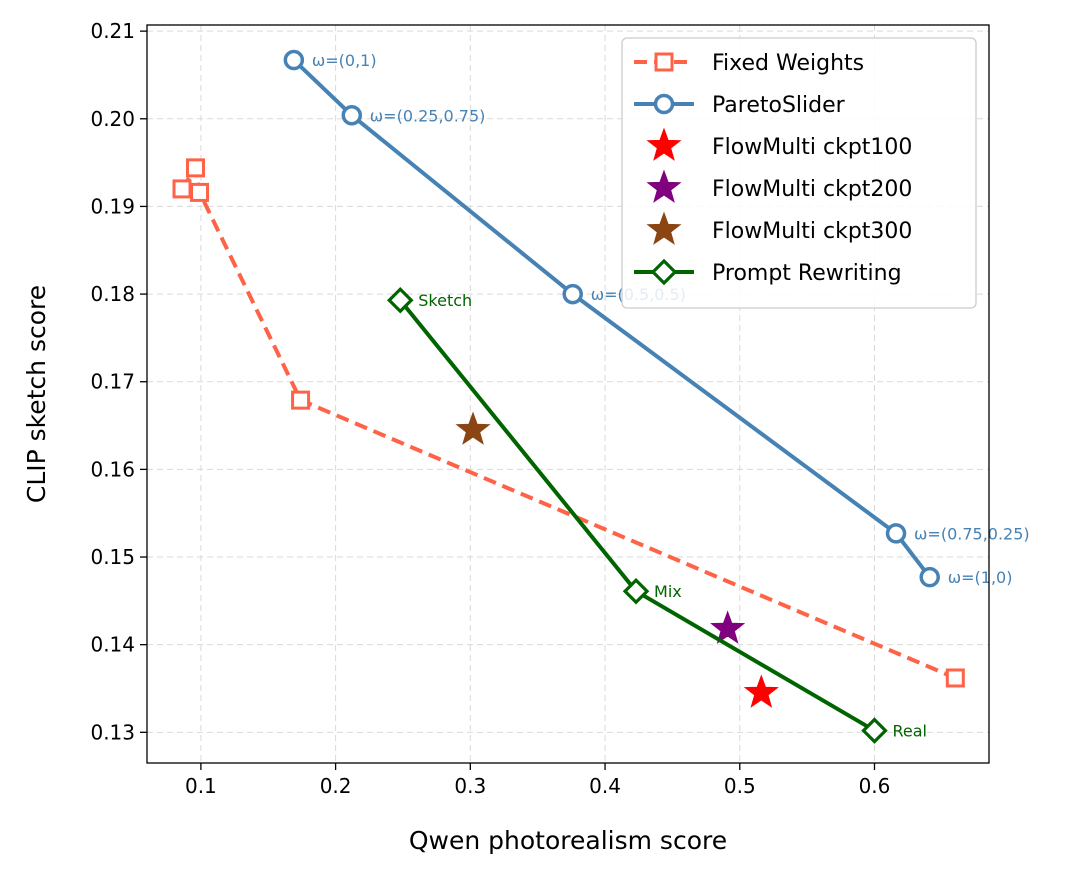  Describe the element at coordinates (344, 60) in the screenshot. I see `point-label: ω=(0,1)` at that location.